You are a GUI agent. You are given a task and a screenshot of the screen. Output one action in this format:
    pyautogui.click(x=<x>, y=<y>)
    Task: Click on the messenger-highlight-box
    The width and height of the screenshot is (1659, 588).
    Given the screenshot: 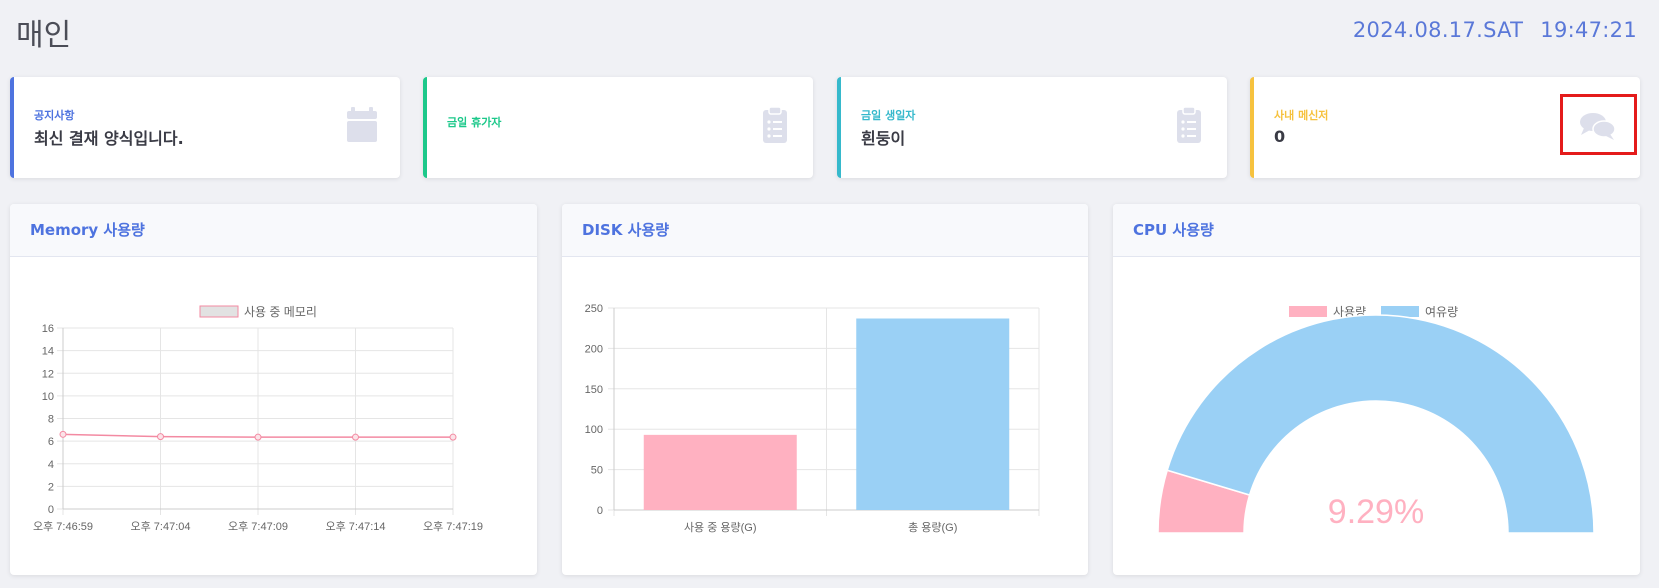 What is the action you would take?
    pyautogui.click(x=1598, y=124)
    